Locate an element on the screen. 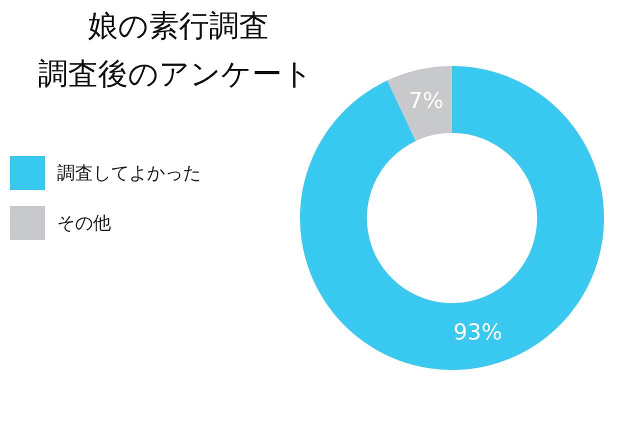  data-label: 93% is located at coordinates (477, 333).